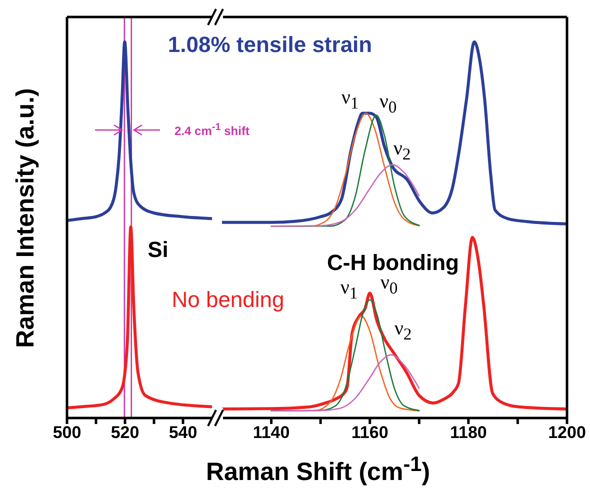 The width and height of the screenshot is (590, 493). Describe the element at coordinates (270, 44) in the screenshot. I see `series-label: 1.08% tensile strain` at that location.